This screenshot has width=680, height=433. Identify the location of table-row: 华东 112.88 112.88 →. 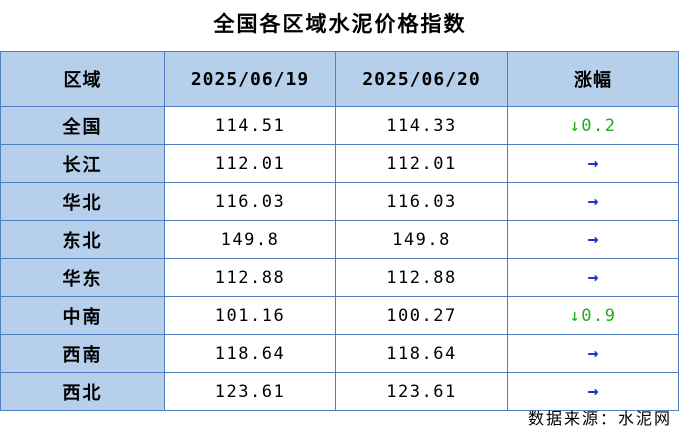
(339, 277).